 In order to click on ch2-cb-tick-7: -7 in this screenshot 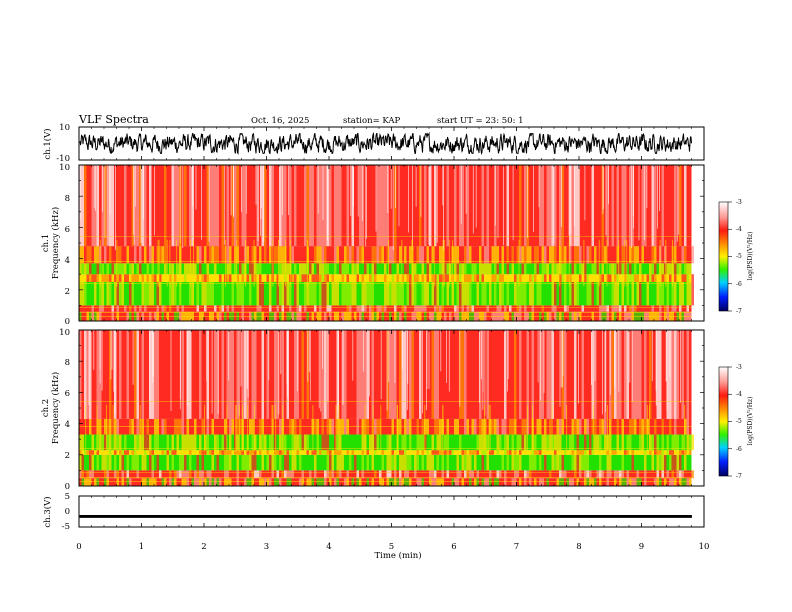, I will do `click(739, 476)`.